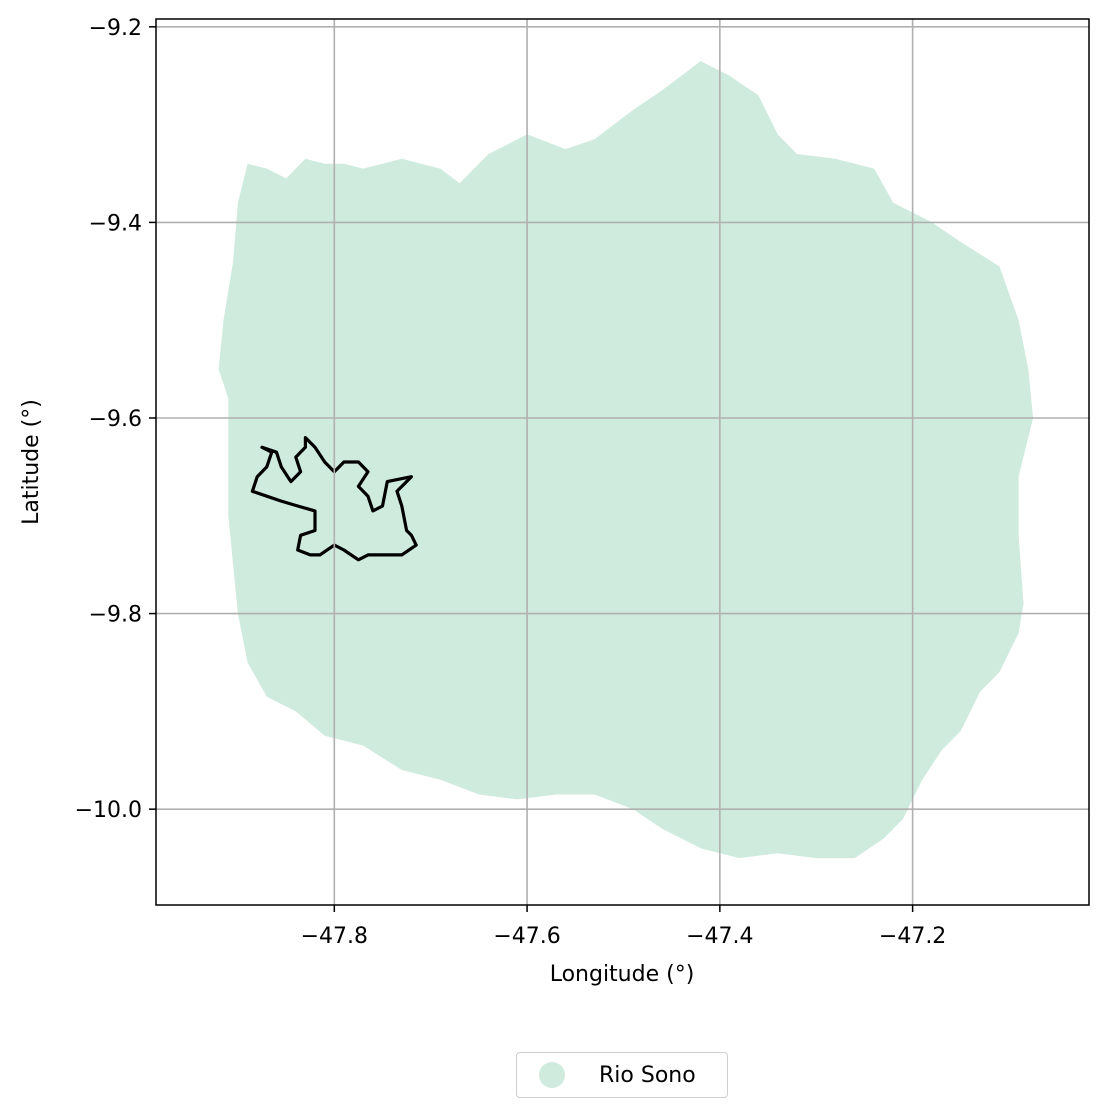 Image resolution: width=1108 pixels, height=1119 pixels. I want to click on x-tick-label: −47.2, so click(912, 936).